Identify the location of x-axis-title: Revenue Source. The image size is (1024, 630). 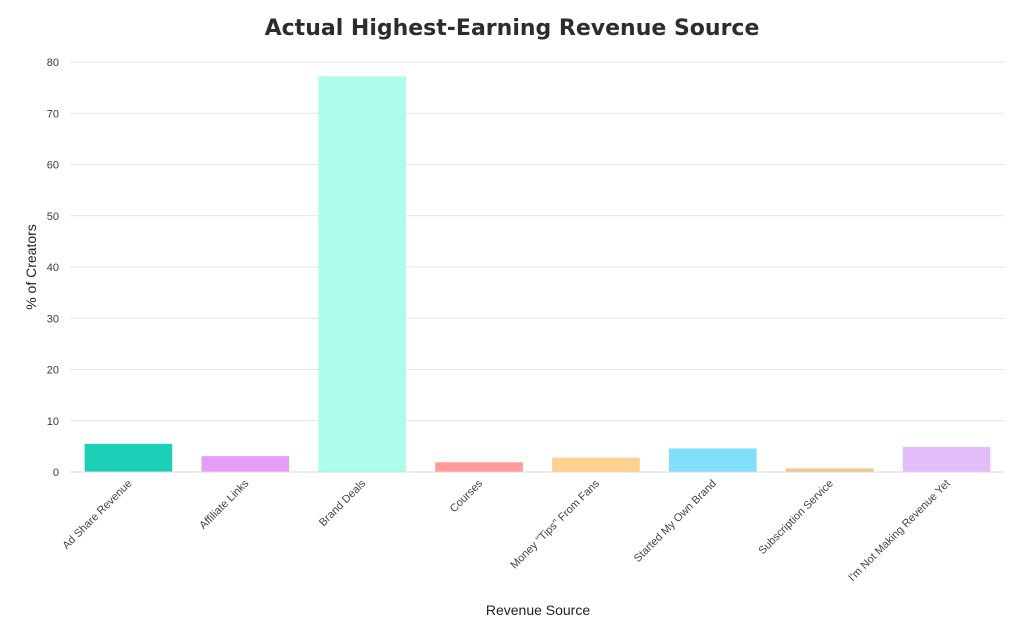
(538, 610).